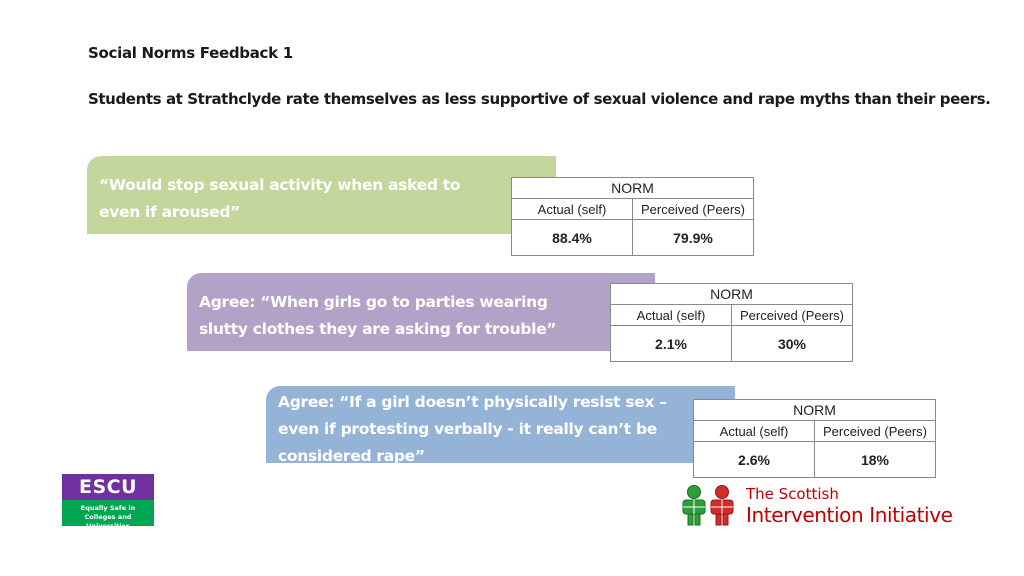 This screenshot has height=576, width=1024. I want to click on escu-tagline-line: Equally Safe in, so click(108, 508).